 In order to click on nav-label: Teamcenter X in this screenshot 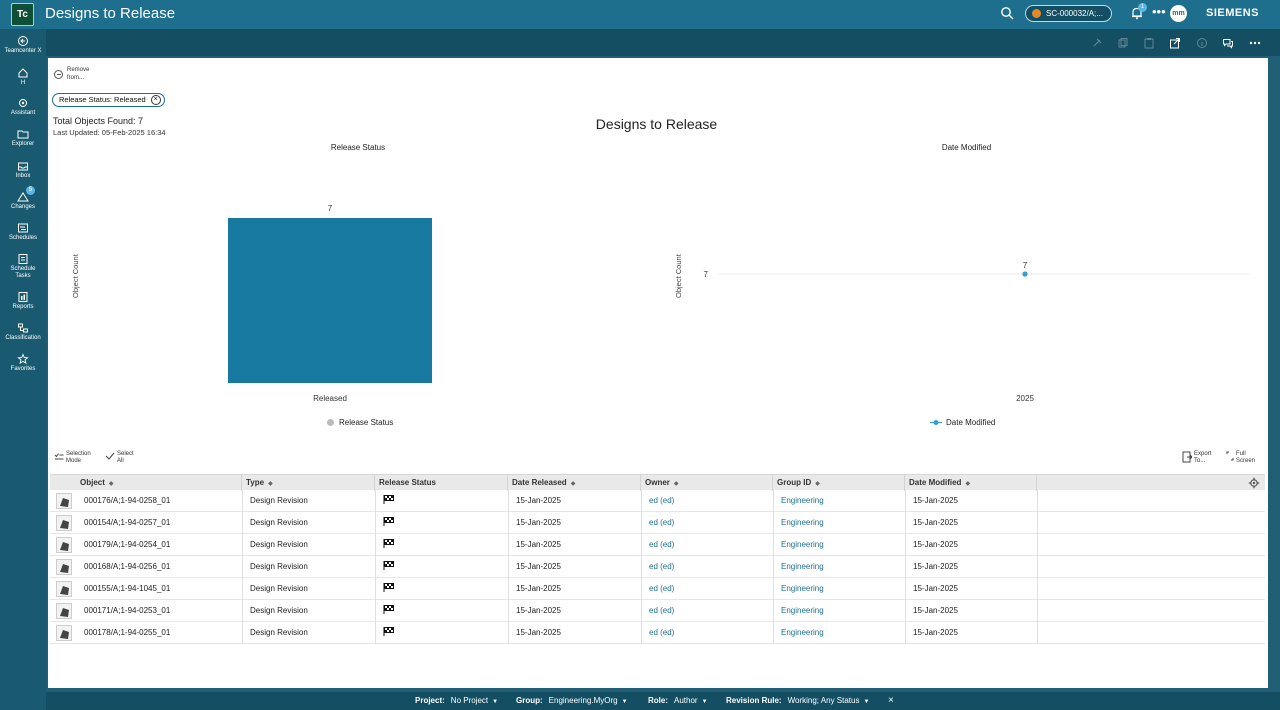, I will do `click(23, 51)`.